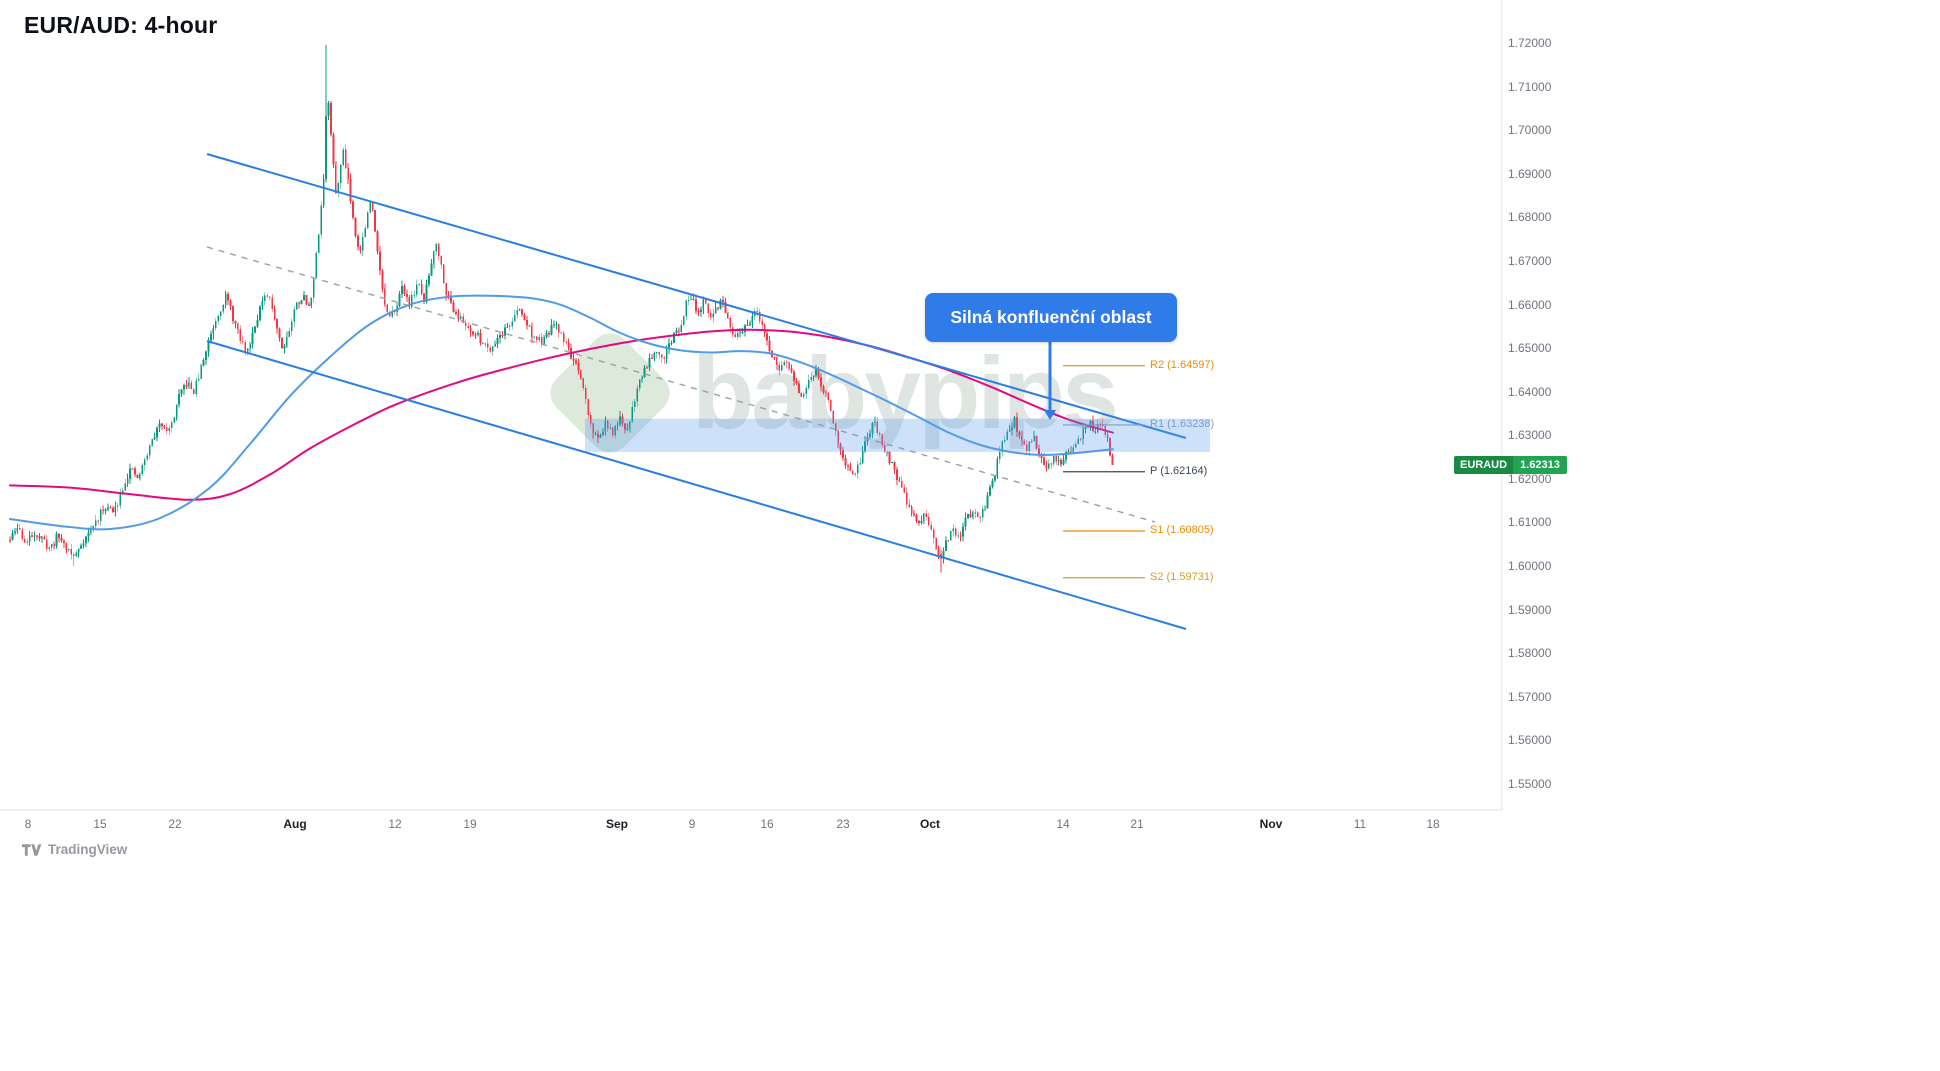 This screenshot has height=1071, width=1940. Describe the element at coordinates (897, 435) in the screenshot. I see `confluence-zone` at that location.